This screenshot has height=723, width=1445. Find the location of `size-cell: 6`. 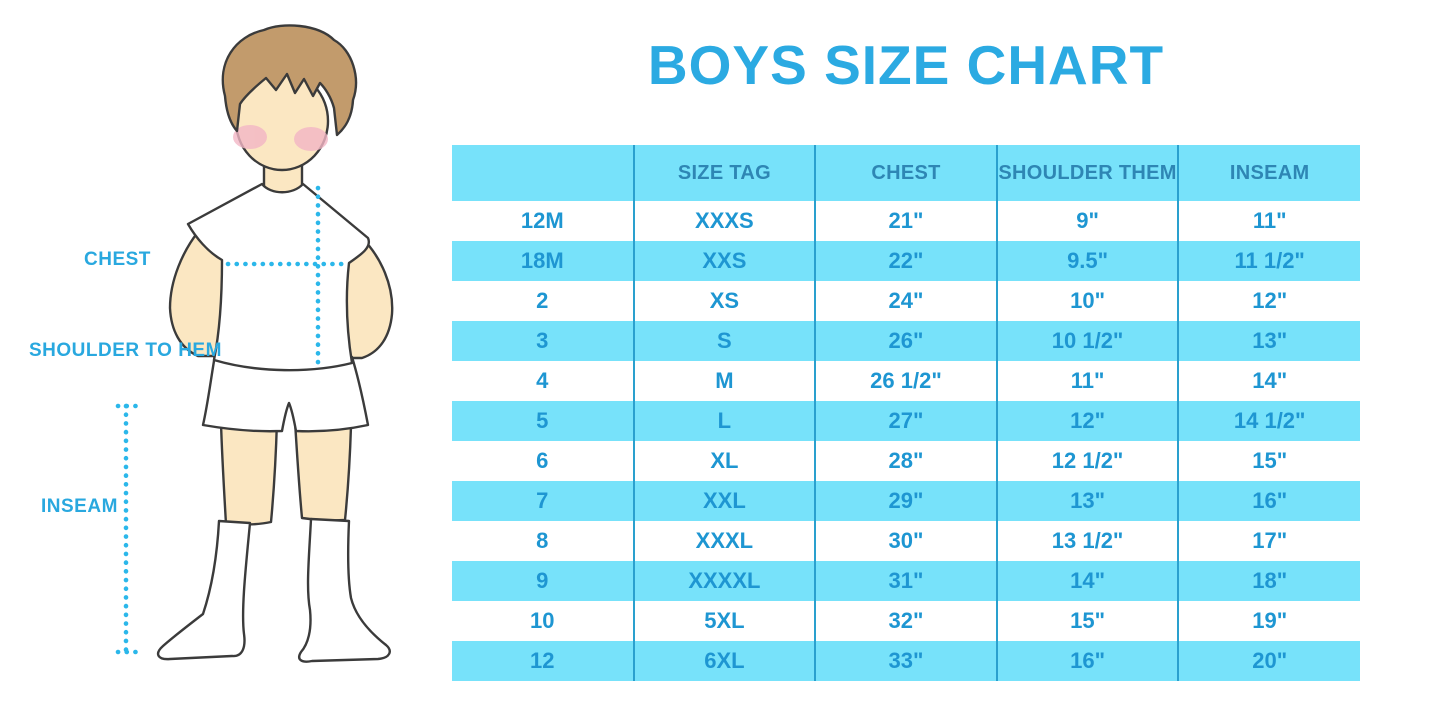

size-cell: 6 is located at coordinates (543, 461).